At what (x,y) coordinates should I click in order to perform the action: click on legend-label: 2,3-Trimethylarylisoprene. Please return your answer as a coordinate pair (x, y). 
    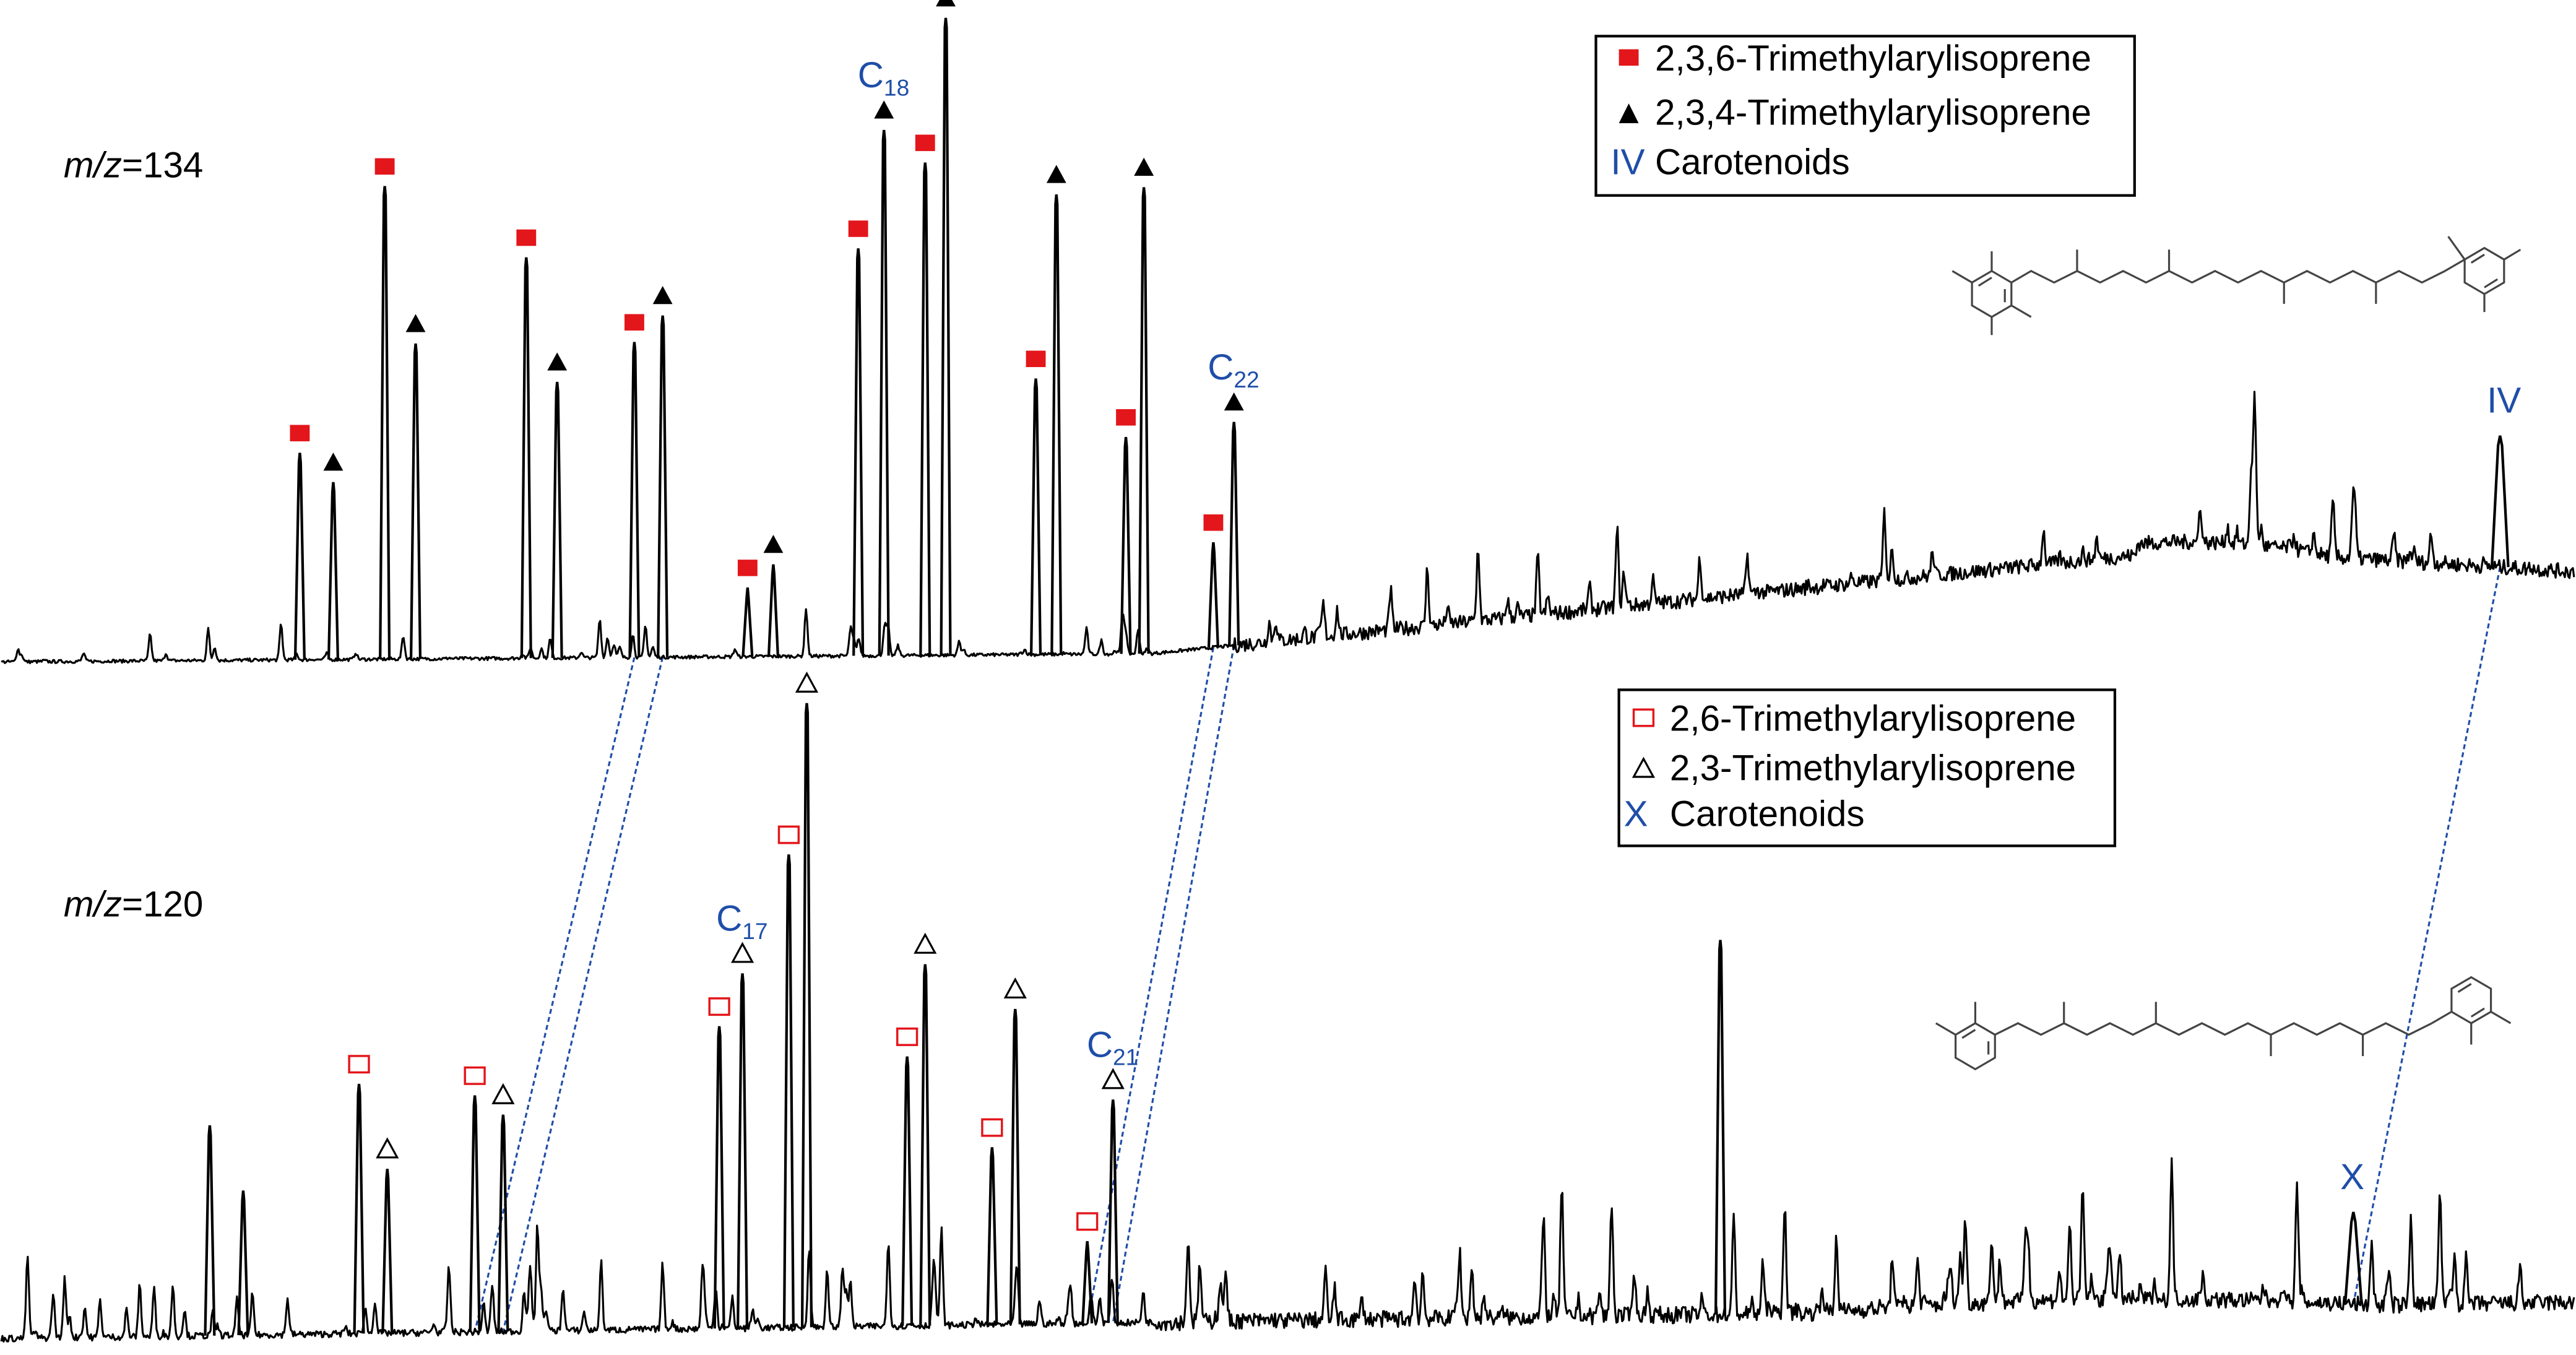
    Looking at the image, I should click on (1873, 768).